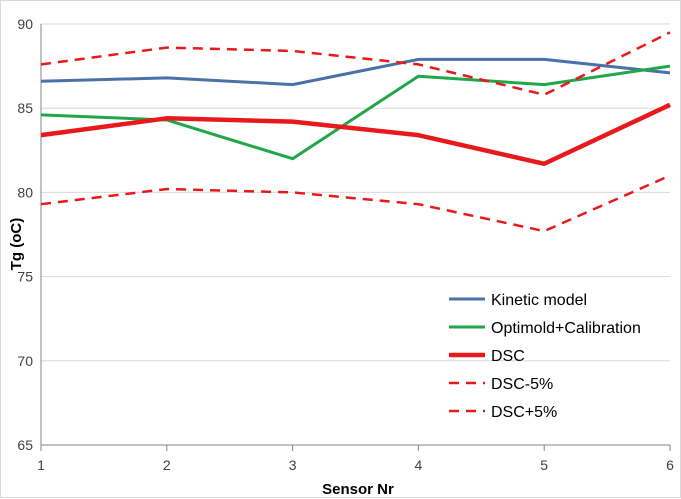  What do you see at coordinates (544, 465) in the screenshot?
I see `x-tick-label: 5` at bounding box center [544, 465].